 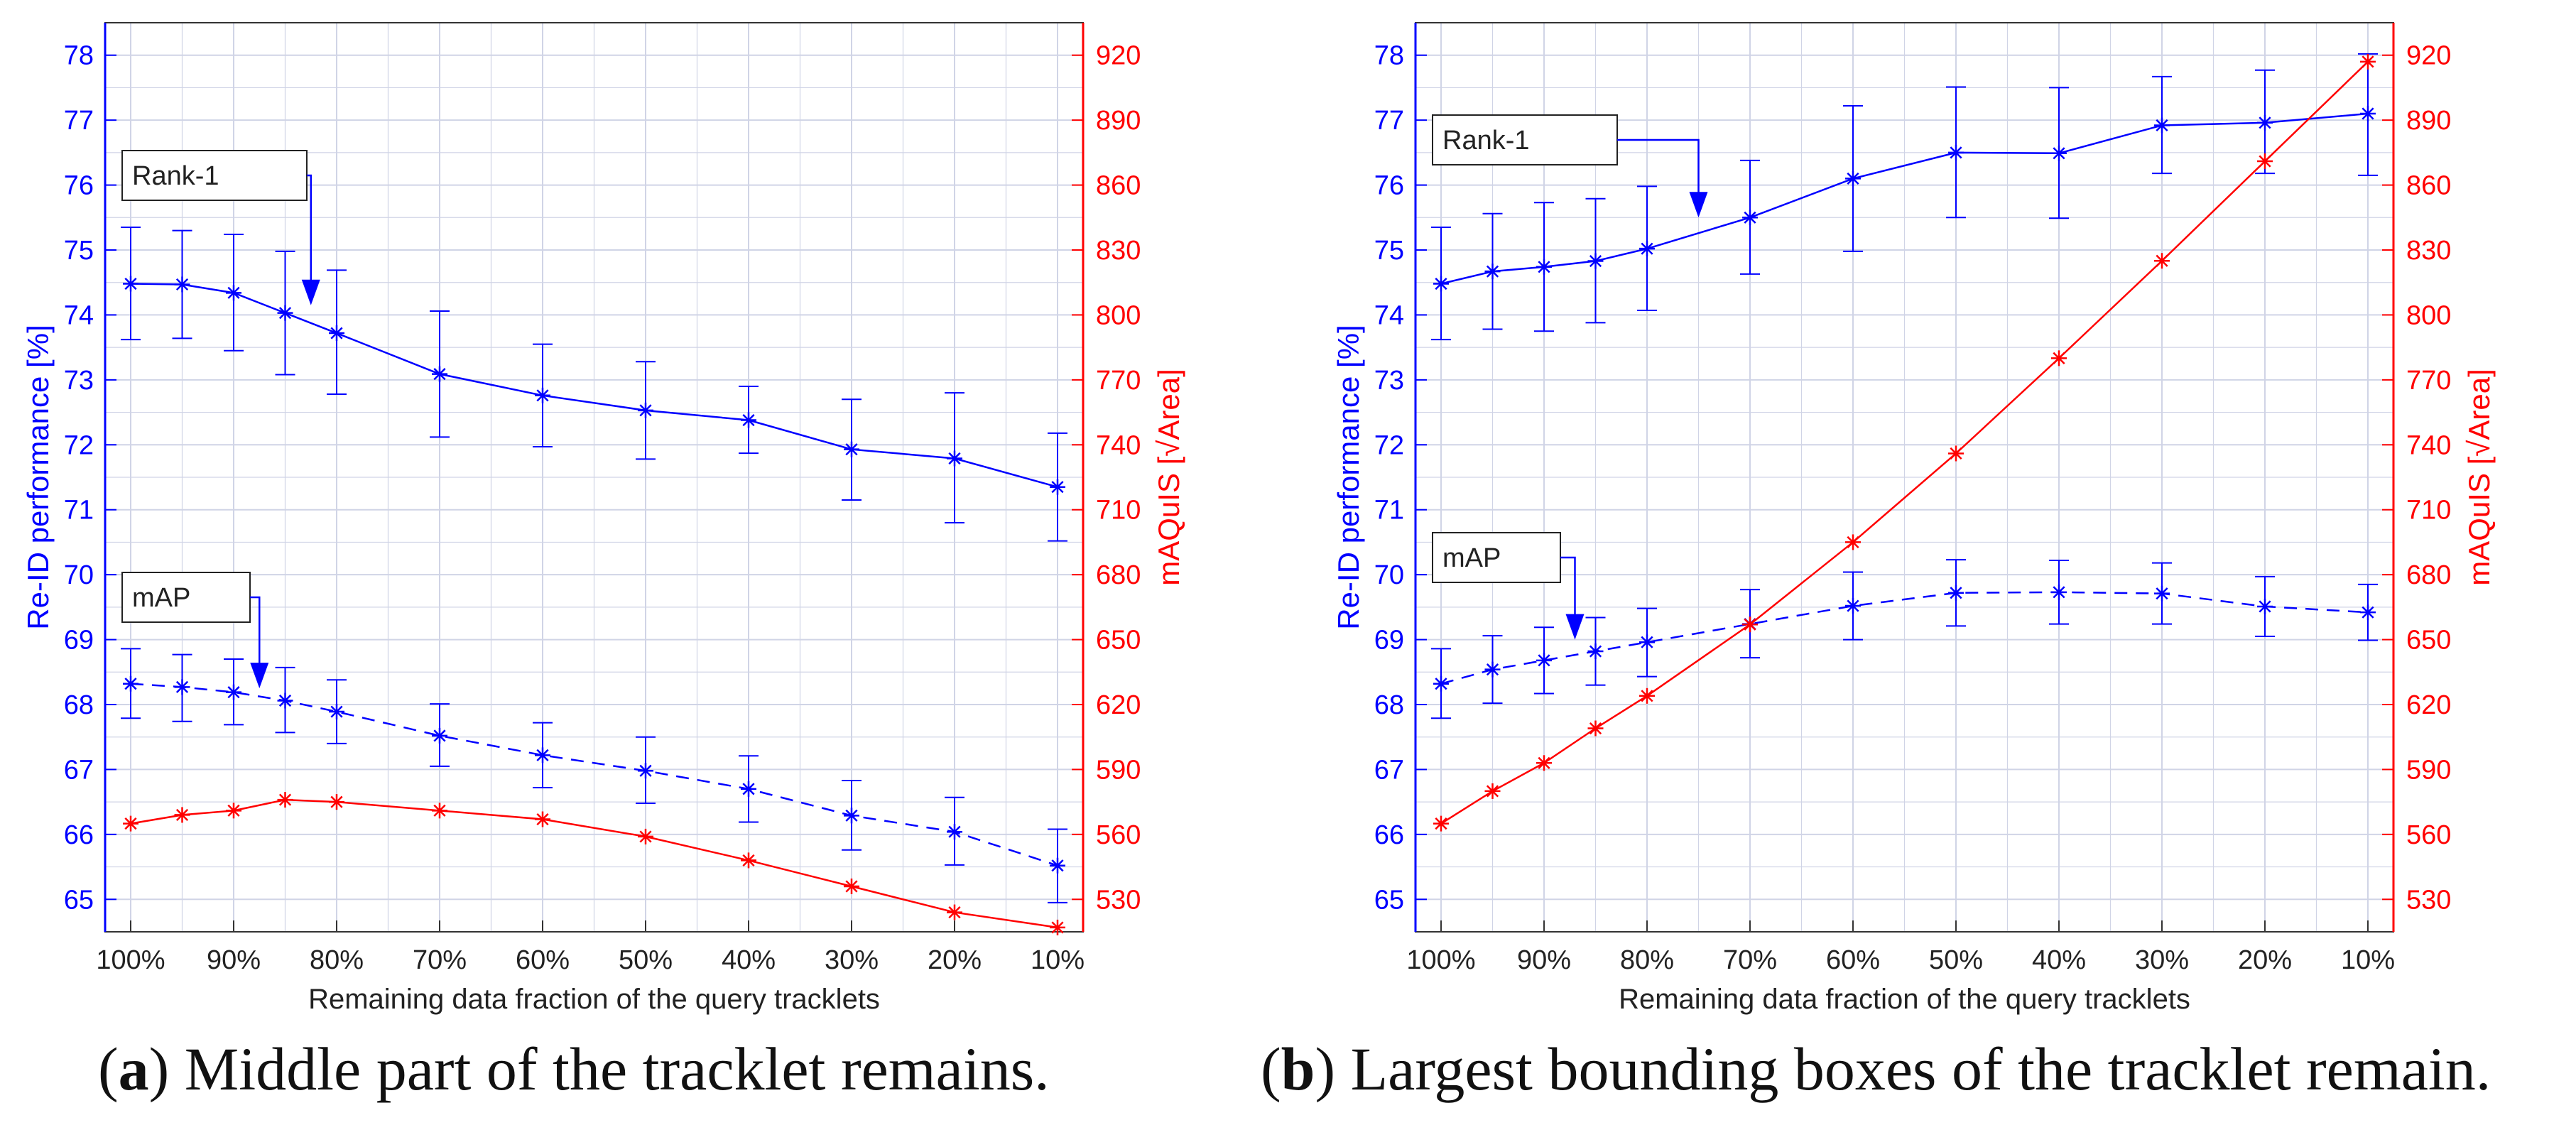 I want to click on right-y-tick-label: 830, so click(x=2428, y=251).